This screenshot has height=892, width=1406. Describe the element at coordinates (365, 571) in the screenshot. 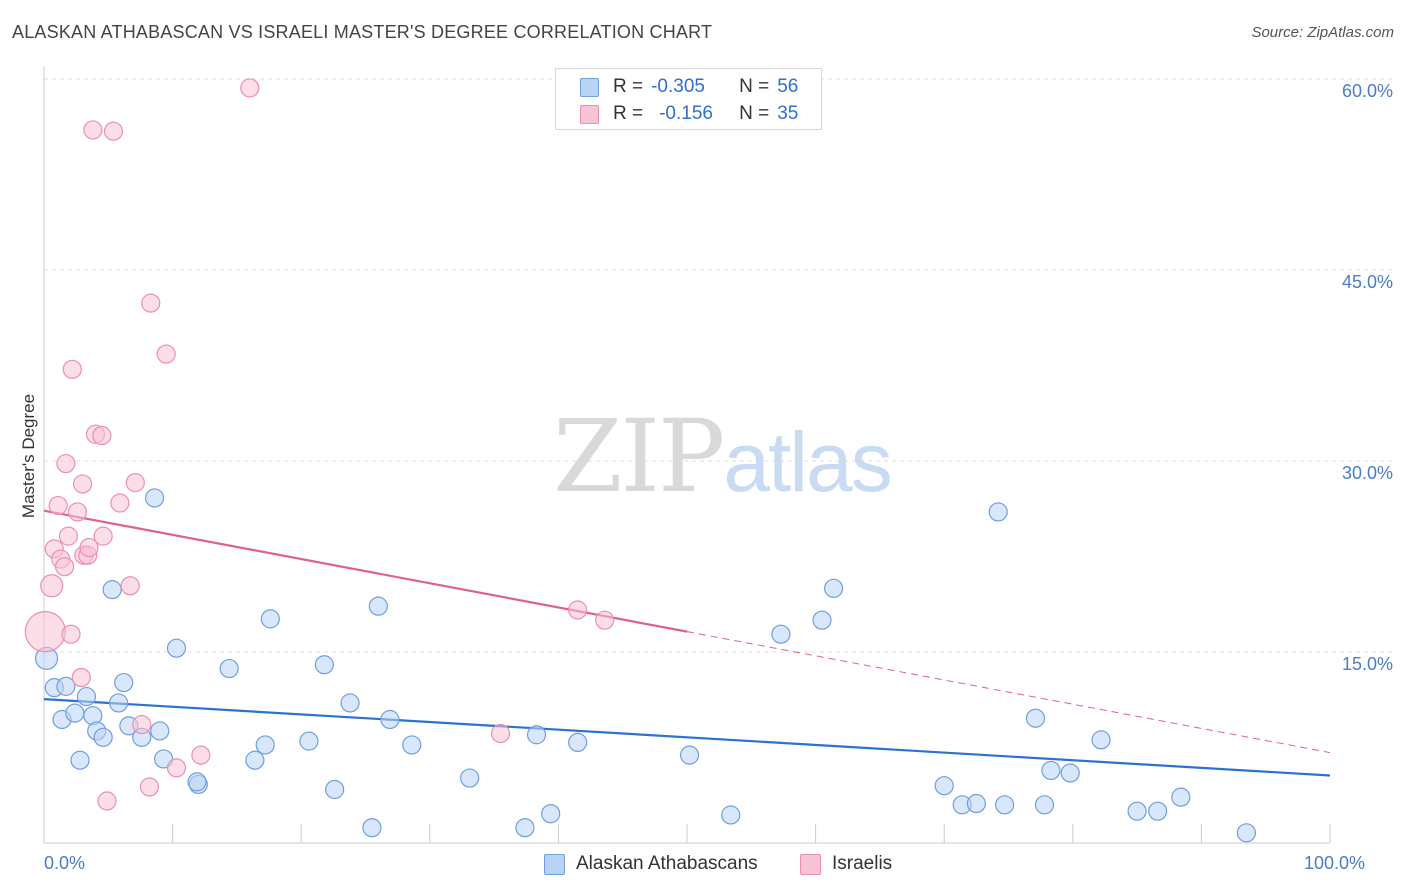

I see `israeli-trend-line` at that location.